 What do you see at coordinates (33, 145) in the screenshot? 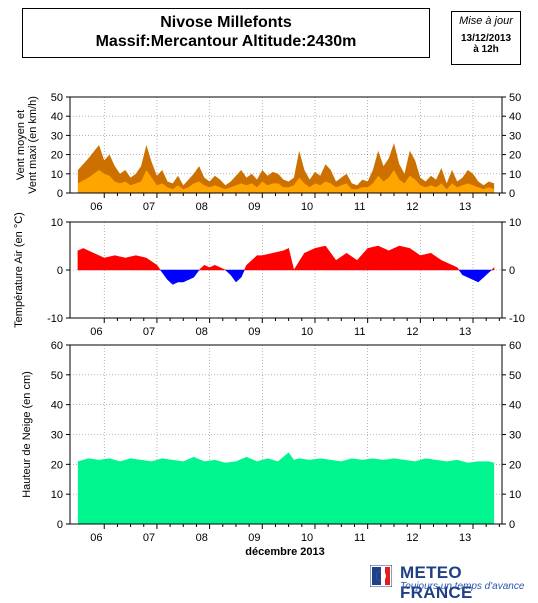
I see `y-axis-label: Vent maxi (en km/h)` at bounding box center [33, 145].